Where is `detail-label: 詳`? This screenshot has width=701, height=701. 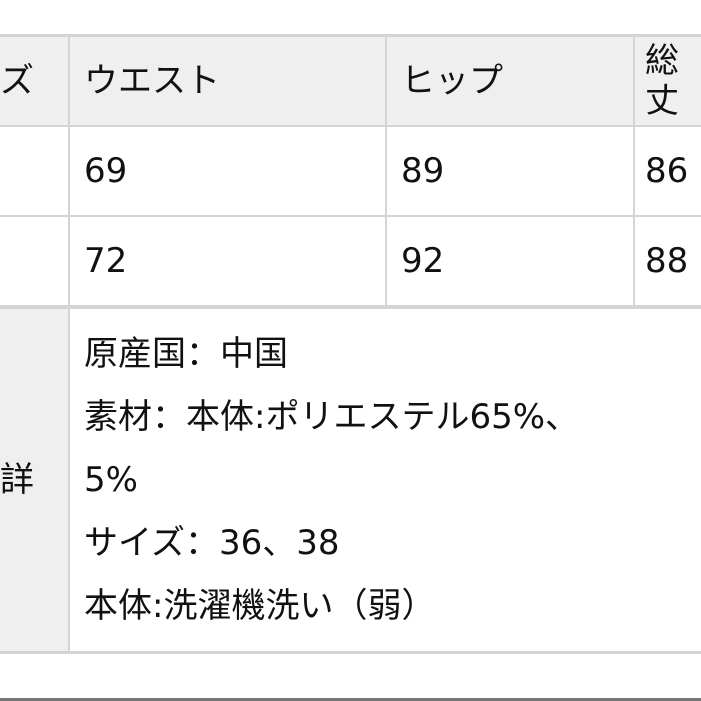
detail-label: 詳 is located at coordinates (35, 480).